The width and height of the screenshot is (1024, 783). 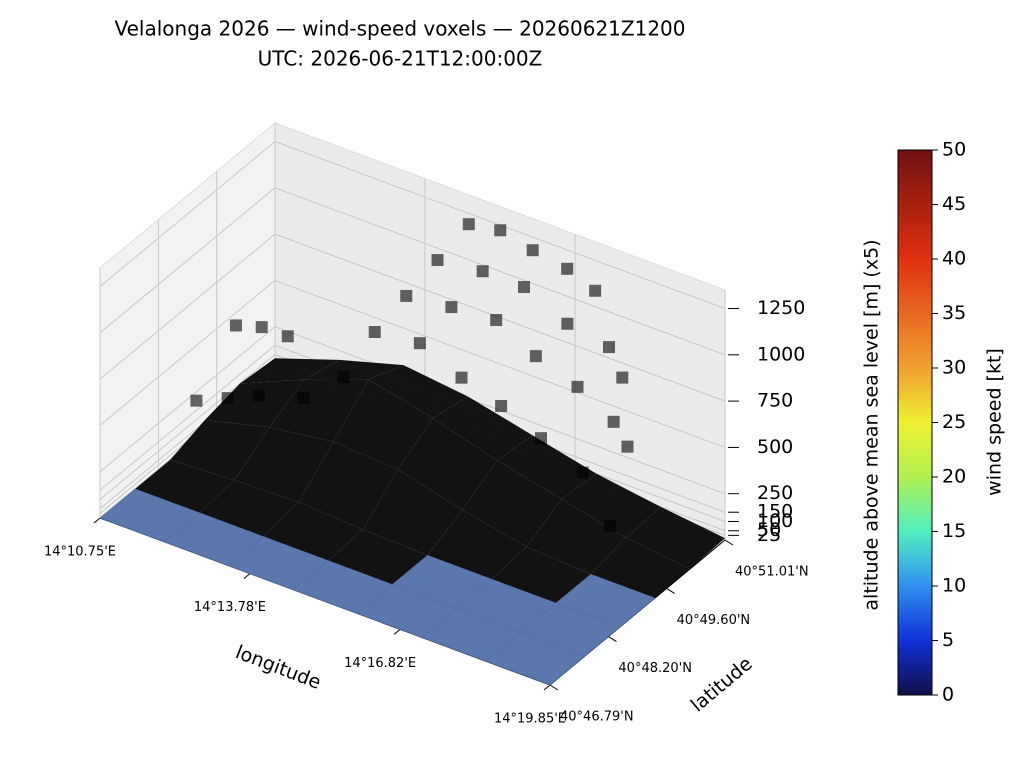 I want to click on z-tick-label: 150, so click(x=775, y=512).